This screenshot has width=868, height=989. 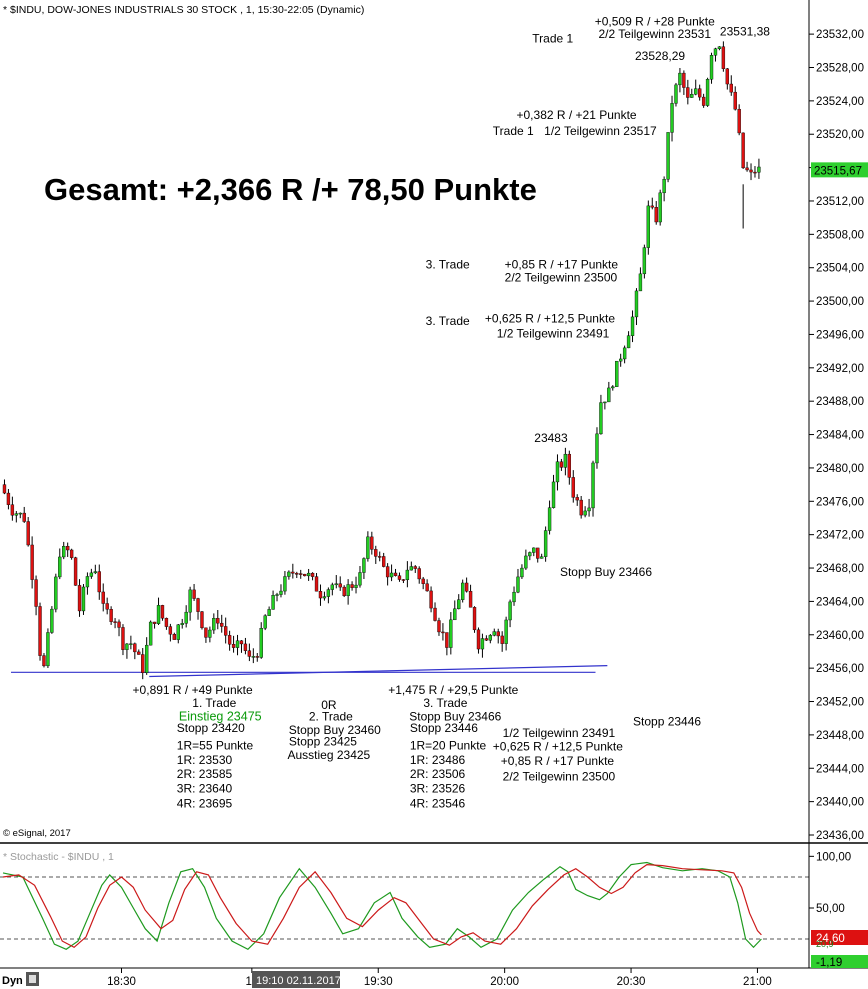 What do you see at coordinates (840, 402) in the screenshot?
I see `price-tick-label: 23488,00` at bounding box center [840, 402].